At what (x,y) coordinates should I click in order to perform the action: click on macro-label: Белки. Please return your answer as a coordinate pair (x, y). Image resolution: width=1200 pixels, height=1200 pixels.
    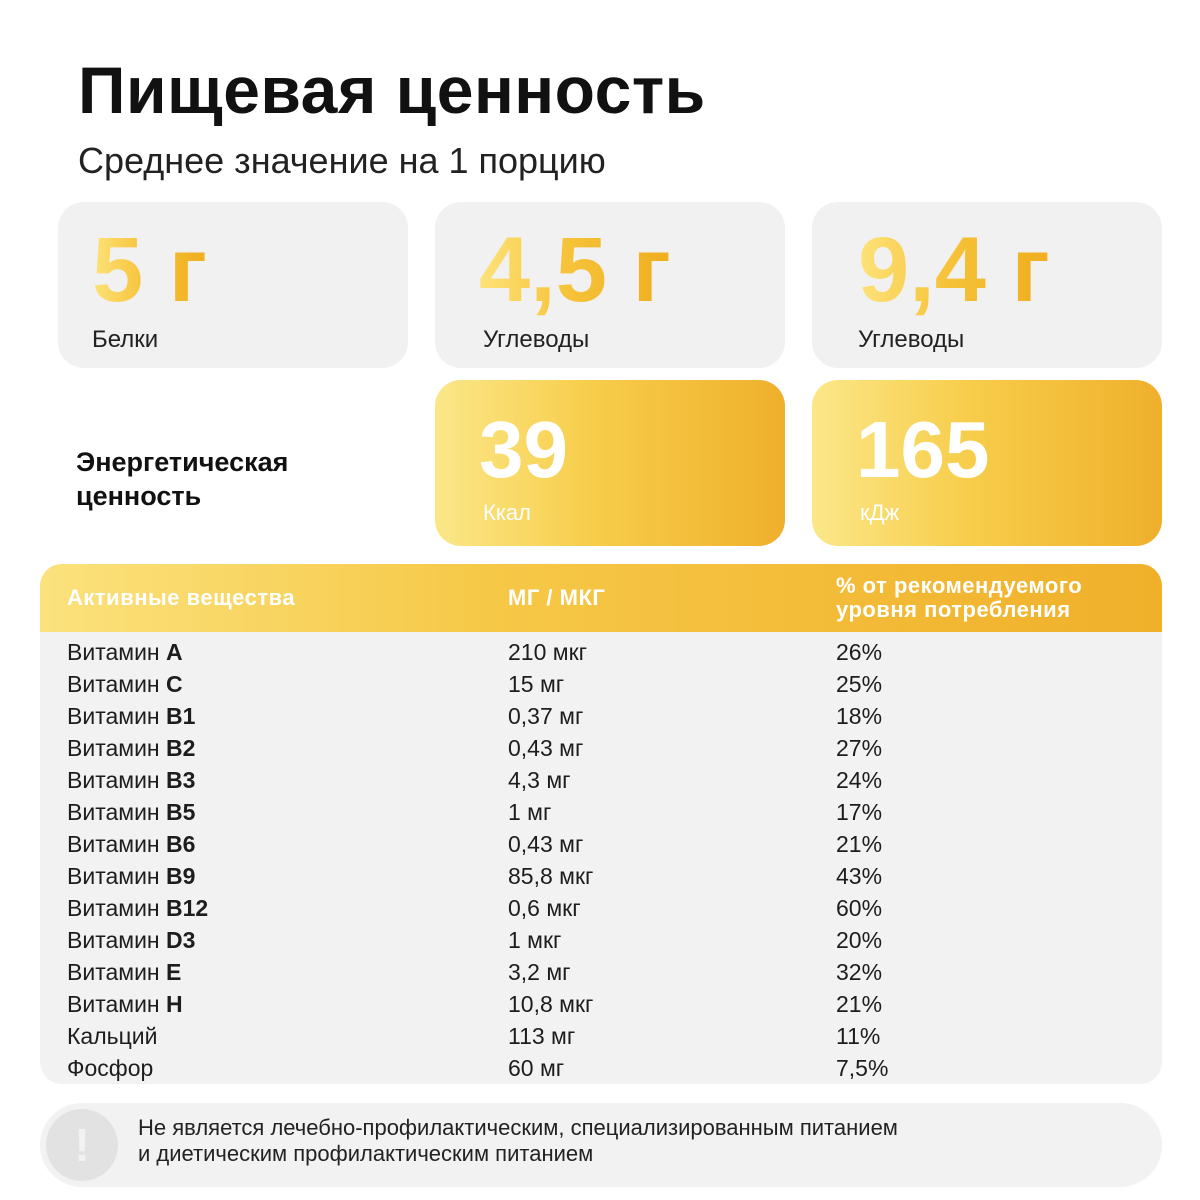
    Looking at the image, I should click on (125, 339).